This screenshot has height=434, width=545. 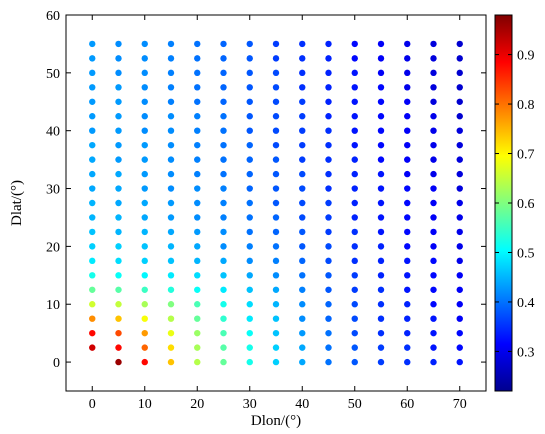 What do you see at coordinates (460, 404) in the screenshot?
I see `x-tick-label: 70` at bounding box center [460, 404].